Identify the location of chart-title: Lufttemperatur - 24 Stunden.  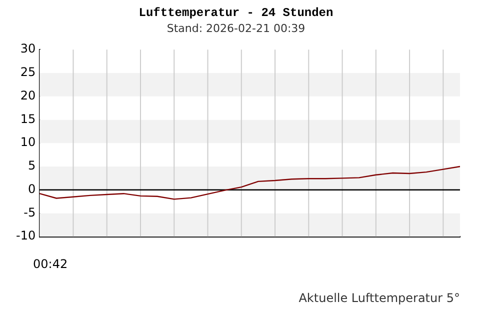
(236, 13).